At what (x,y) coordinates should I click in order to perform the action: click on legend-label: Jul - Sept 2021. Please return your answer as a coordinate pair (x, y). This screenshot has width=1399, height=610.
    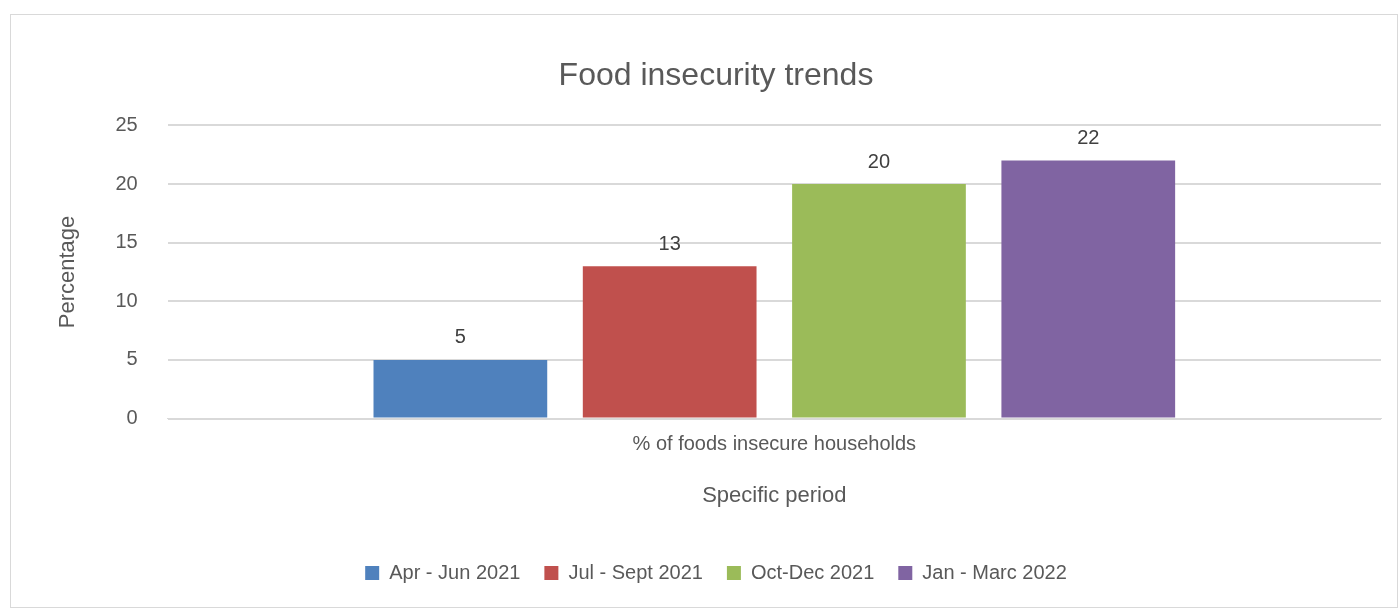
    Looking at the image, I should click on (635, 571).